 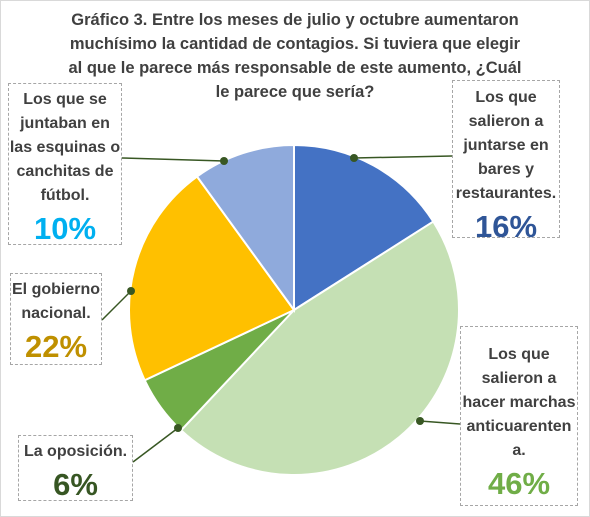 I want to click on pie-slice-bares, so click(x=364, y=227).